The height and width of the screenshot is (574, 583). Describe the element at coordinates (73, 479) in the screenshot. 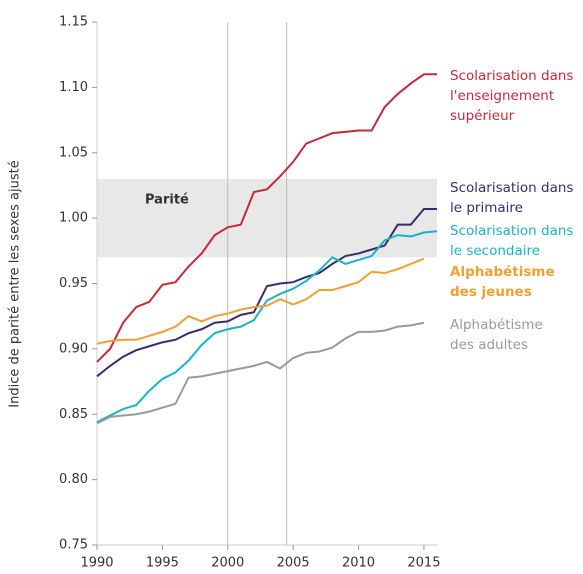

I see `y-tick-label: 0.80` at that location.